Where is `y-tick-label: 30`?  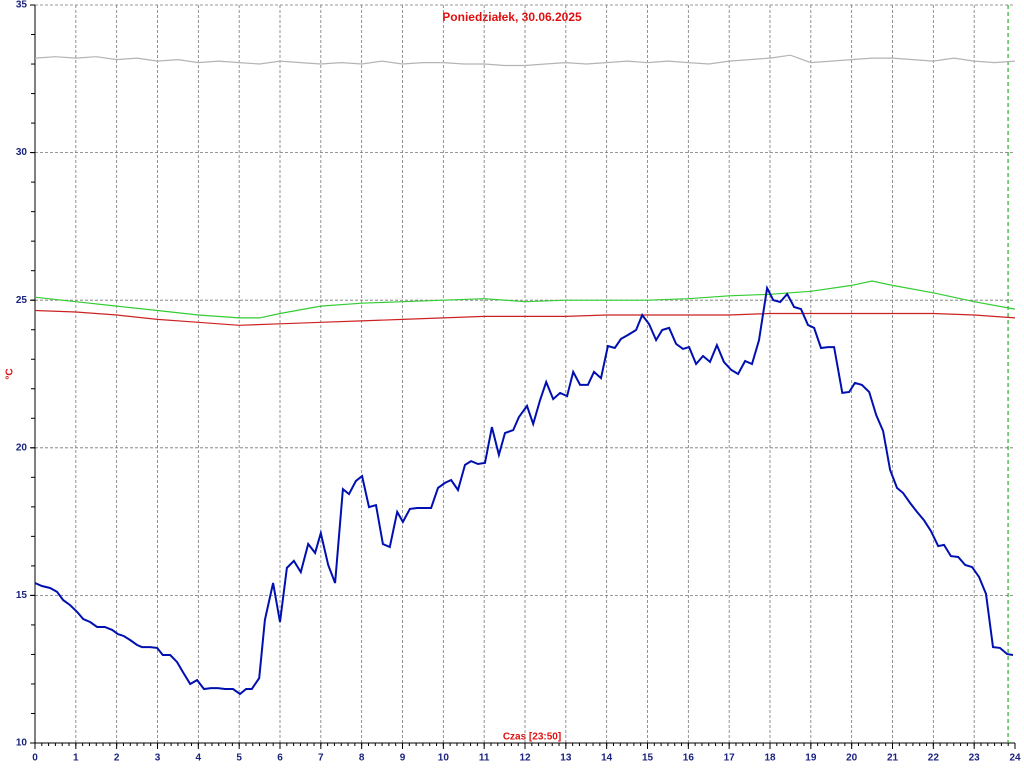
y-tick-label: 30 is located at coordinates (22, 152).